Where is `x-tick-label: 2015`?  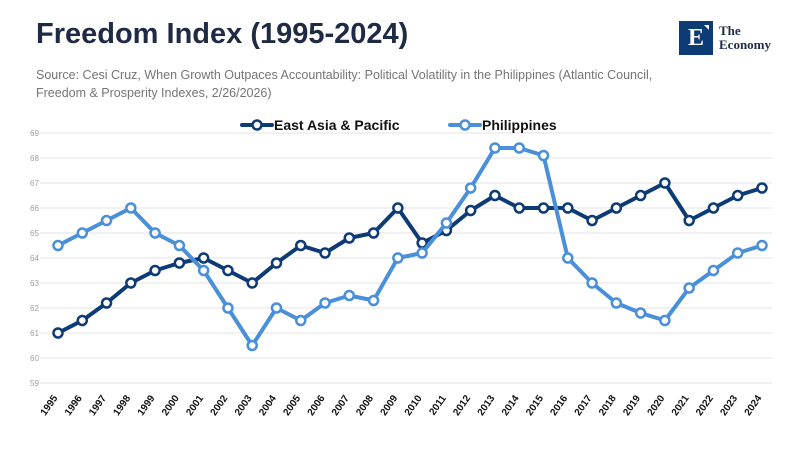 x-tick-label: 2015 is located at coordinates (535, 405).